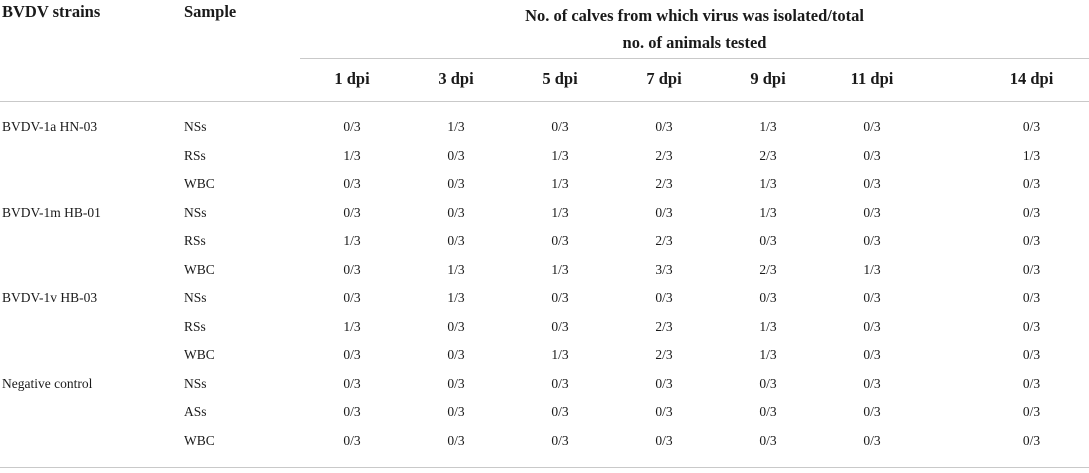 The height and width of the screenshot is (473, 1089). What do you see at coordinates (664, 269) in the screenshot?
I see `value-cell: 3/3` at bounding box center [664, 269].